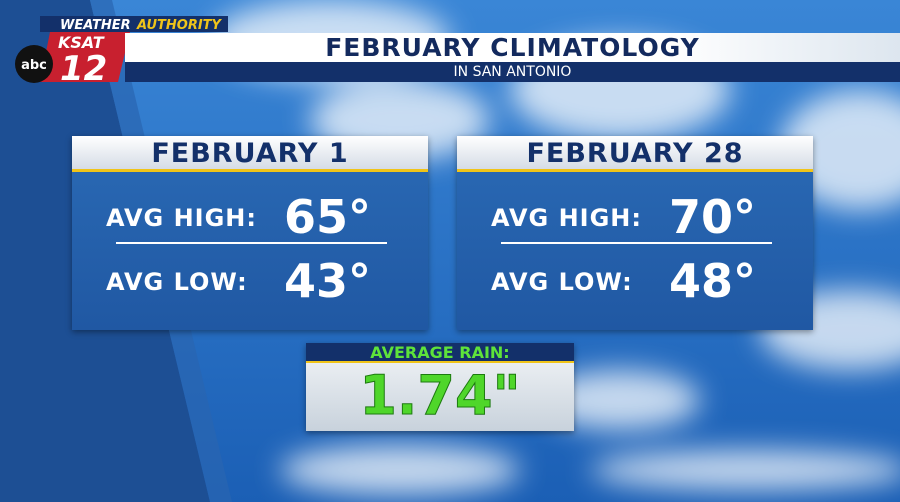 This screenshot has width=900, height=502. I want to click on row-value: 70°, so click(713, 217).